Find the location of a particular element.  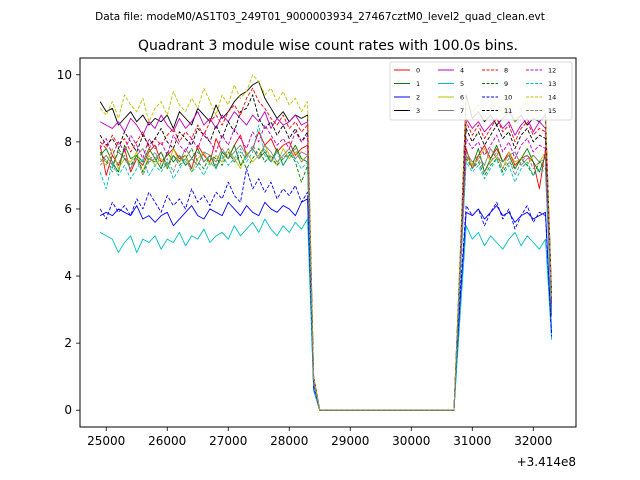

legend-label-9: 9 is located at coordinates (506, 84).